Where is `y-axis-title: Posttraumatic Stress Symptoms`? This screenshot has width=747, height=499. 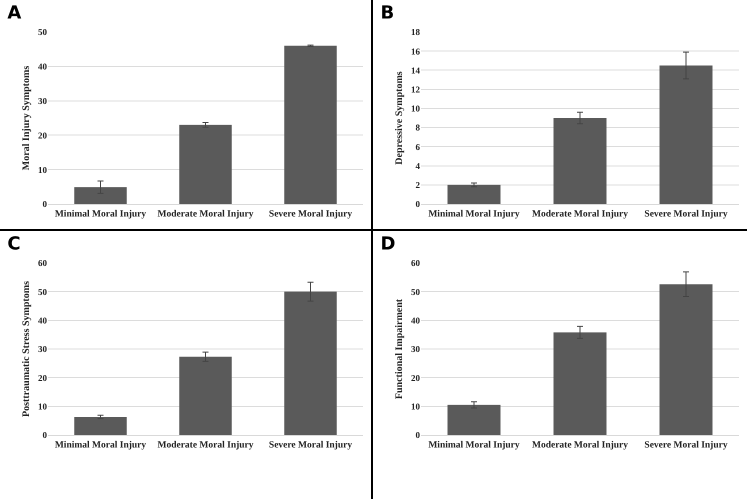
y-axis-title: Posttraumatic Stress Symptoms is located at coordinates (26, 348).